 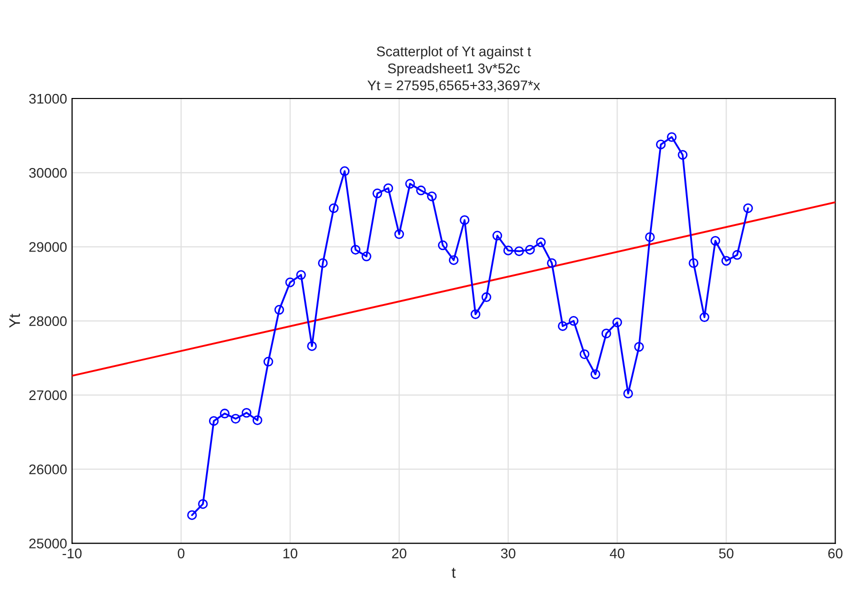 What do you see at coordinates (617, 553) in the screenshot?
I see `x-tick-label: 40` at bounding box center [617, 553].